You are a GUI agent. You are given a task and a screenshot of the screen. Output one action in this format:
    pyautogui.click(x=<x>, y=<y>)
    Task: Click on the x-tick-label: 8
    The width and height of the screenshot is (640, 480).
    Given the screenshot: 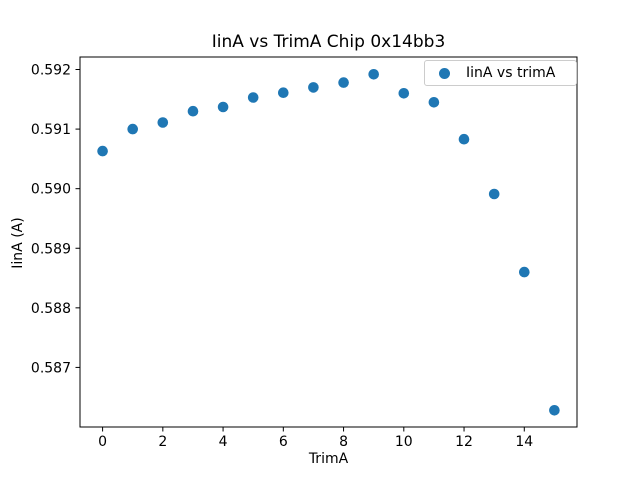 What is the action you would take?
    pyautogui.click(x=343, y=442)
    